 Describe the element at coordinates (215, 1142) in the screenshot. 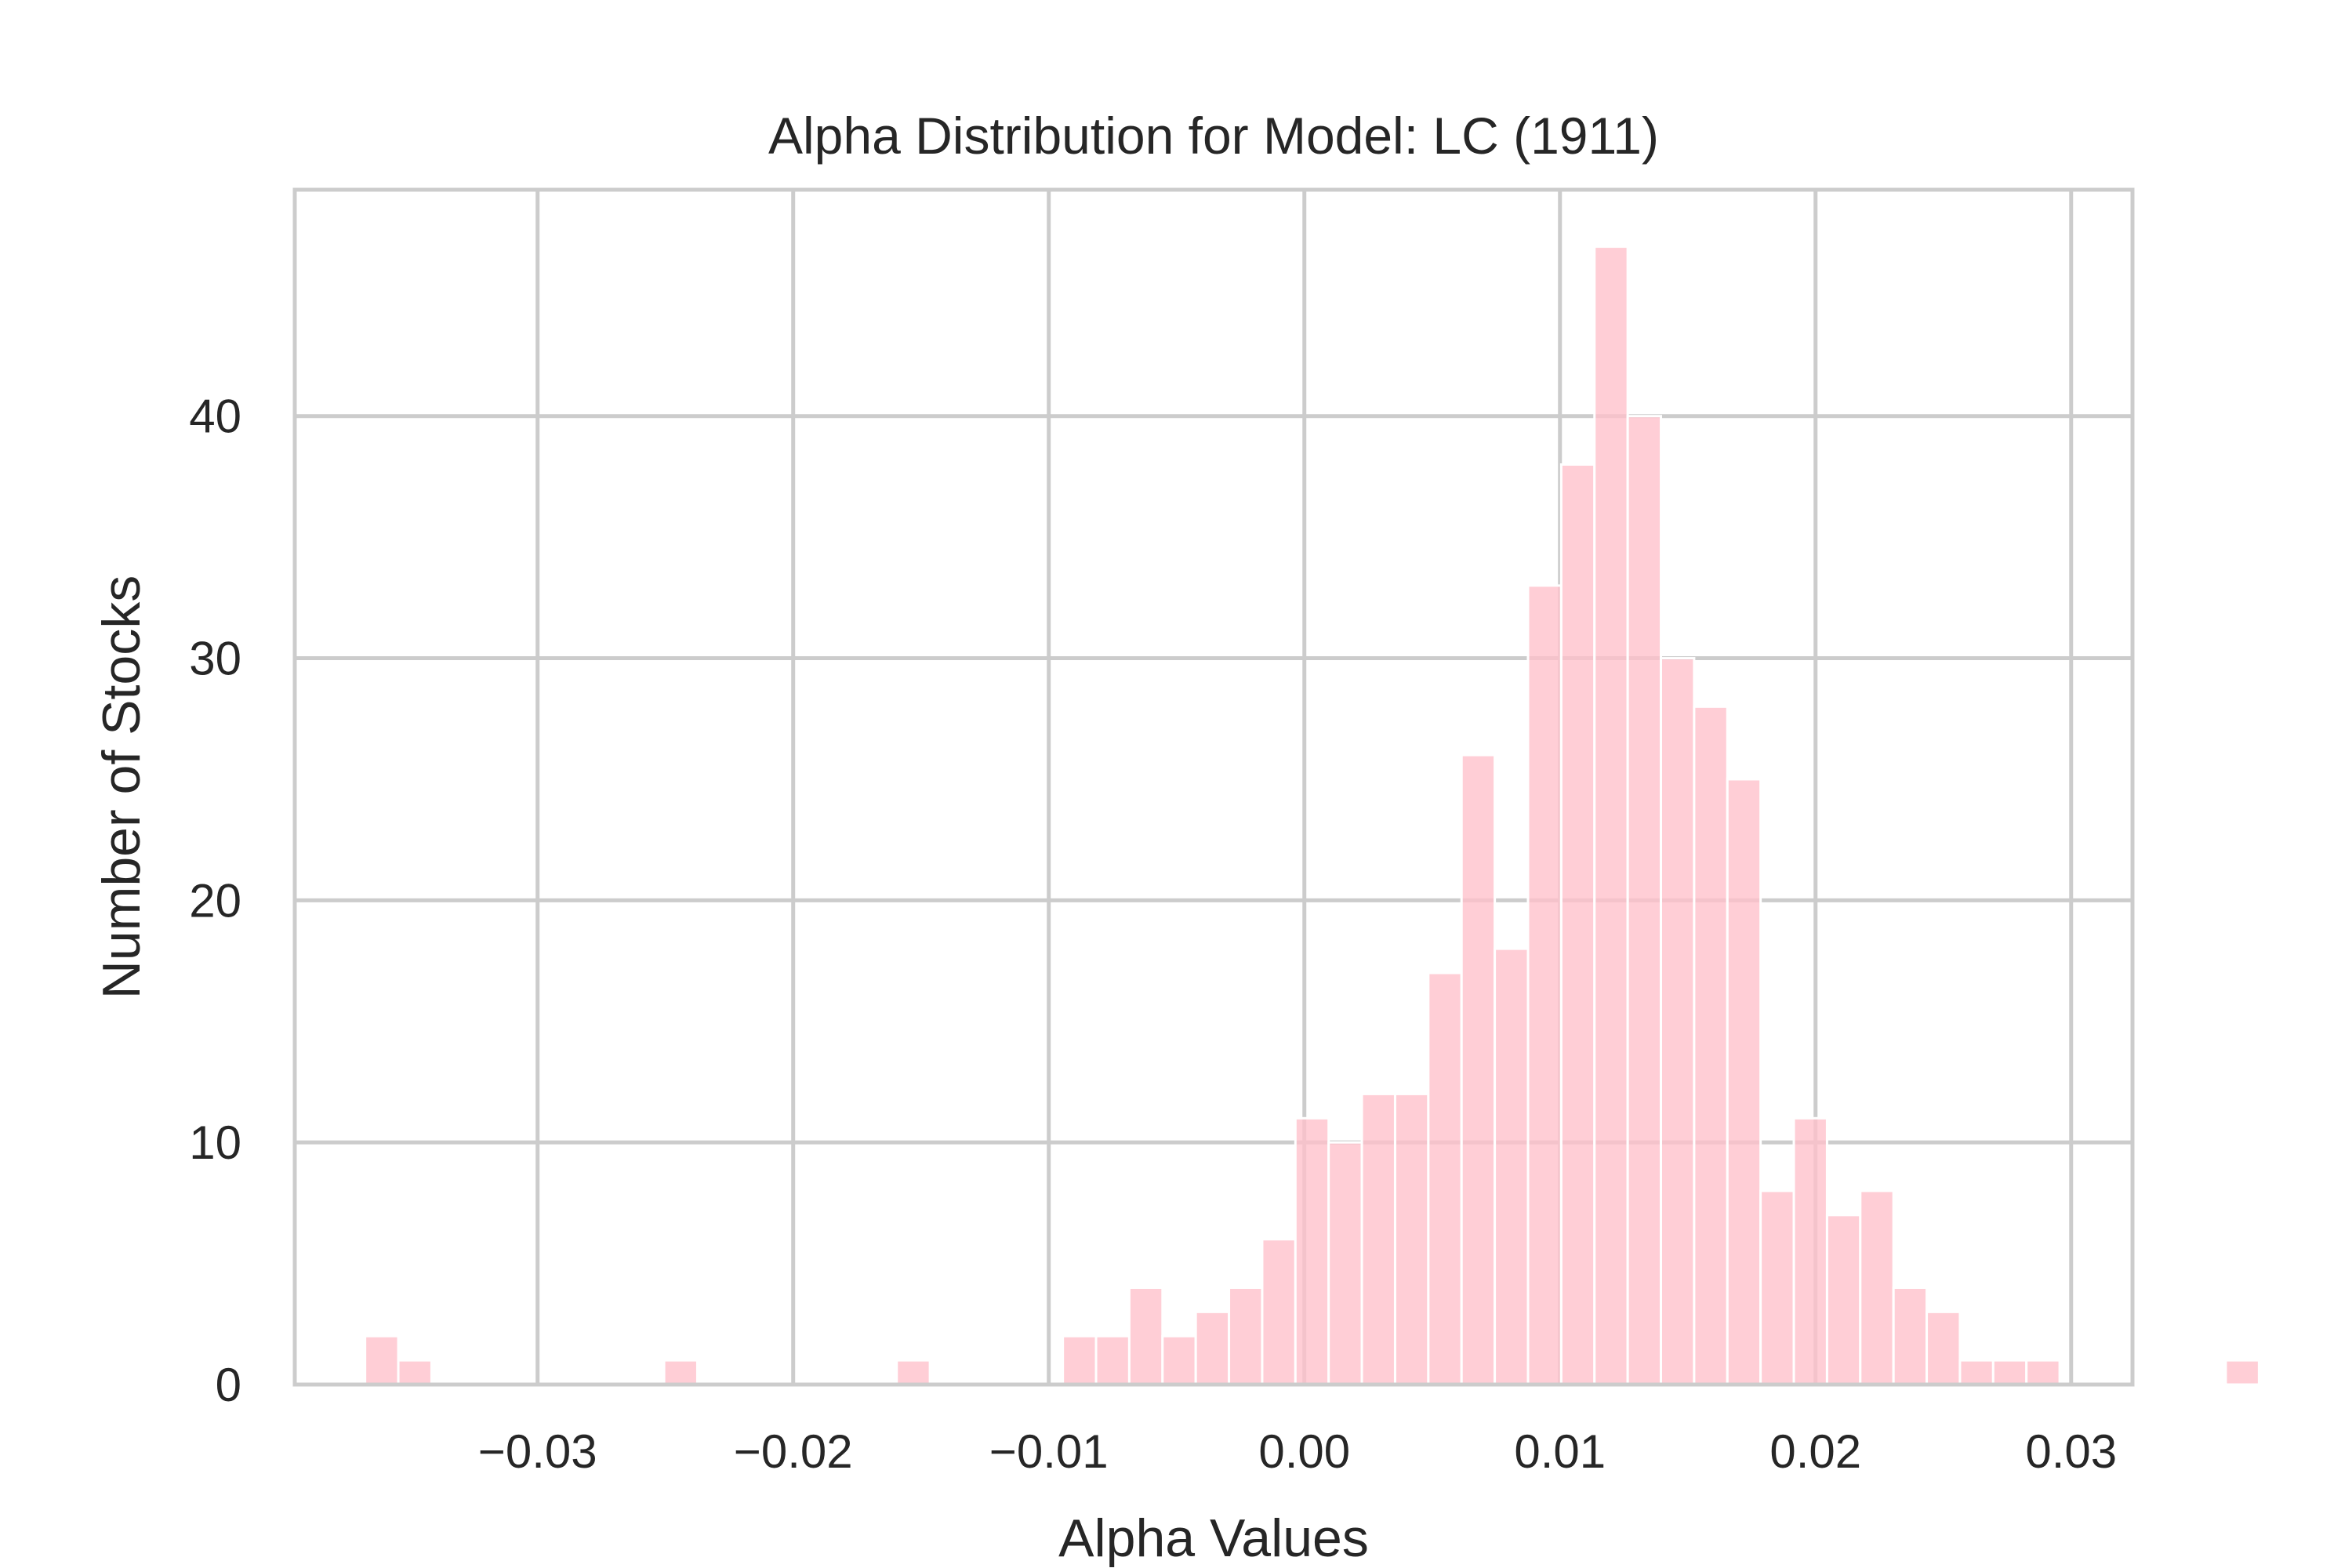

I see `y-tick-label: 10` at that location.